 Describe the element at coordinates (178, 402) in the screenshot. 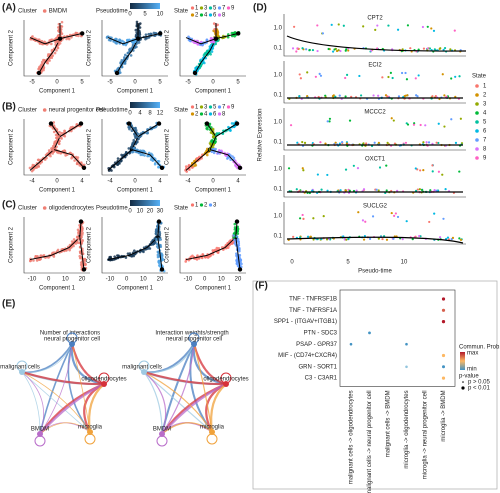

I see `network-edge` at that location.